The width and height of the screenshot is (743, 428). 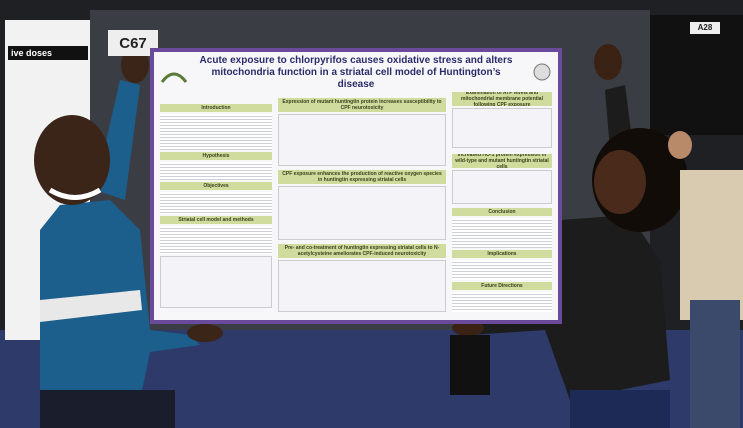 I want to click on smile, so click(x=75, y=193).